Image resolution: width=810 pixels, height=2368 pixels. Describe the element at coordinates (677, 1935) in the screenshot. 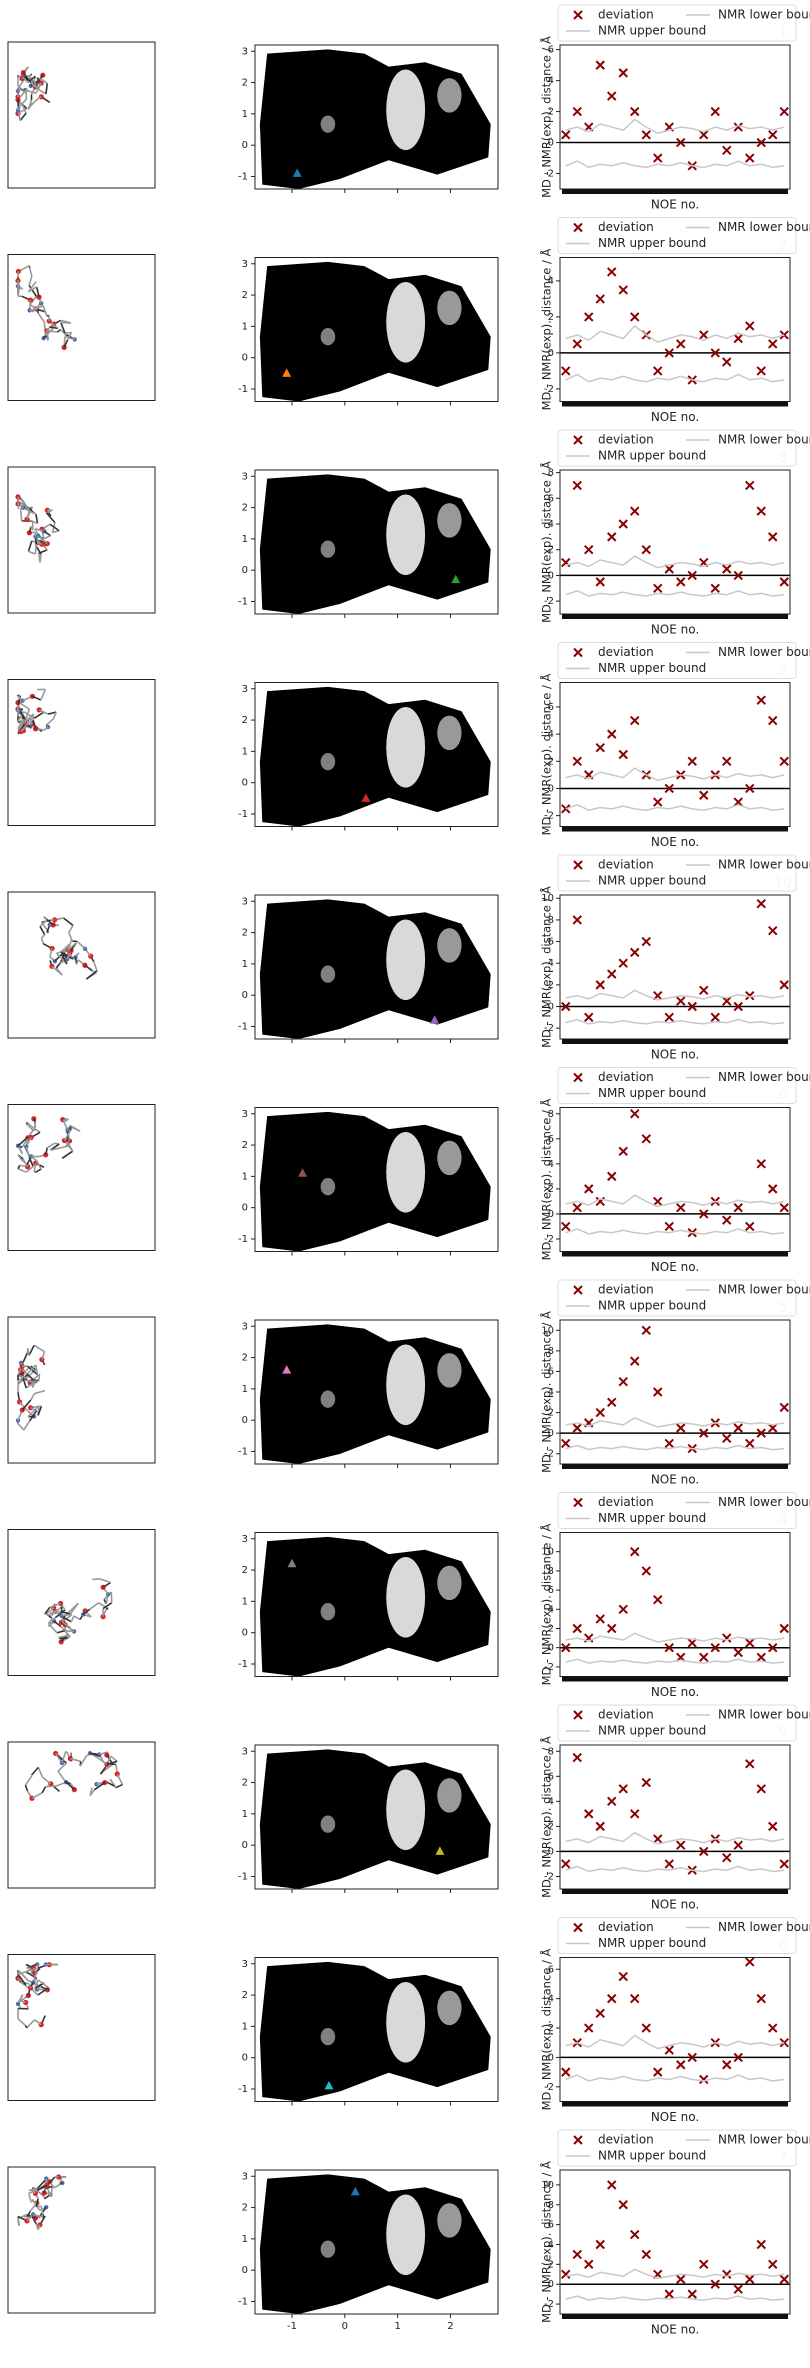

I see `legend-box` at that location.